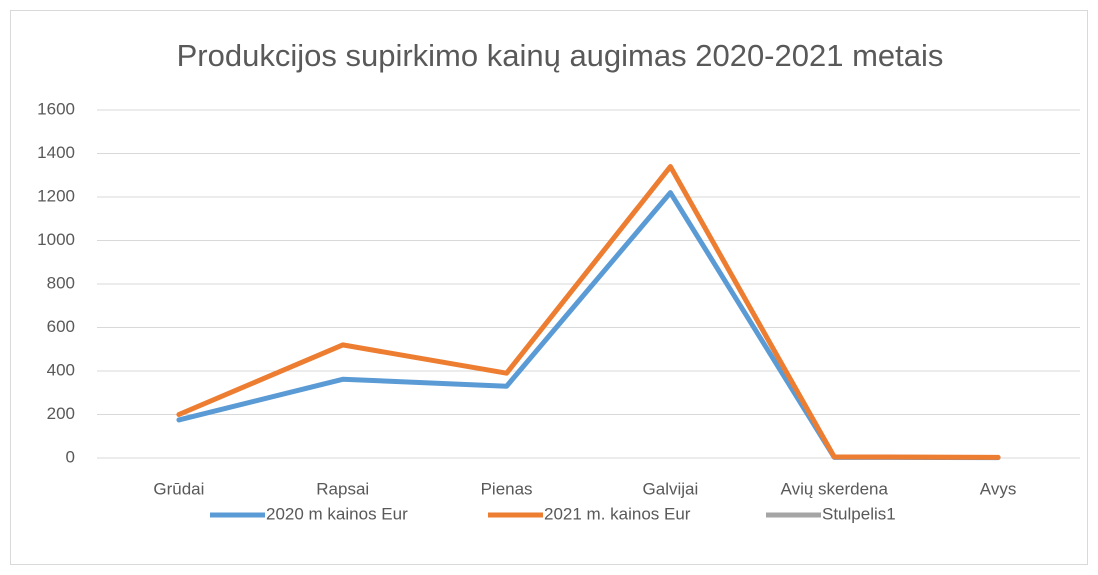 This screenshot has width=1098, height=575. Describe the element at coordinates (178, 488) in the screenshot. I see `x-tick-label: Grūdai` at that location.